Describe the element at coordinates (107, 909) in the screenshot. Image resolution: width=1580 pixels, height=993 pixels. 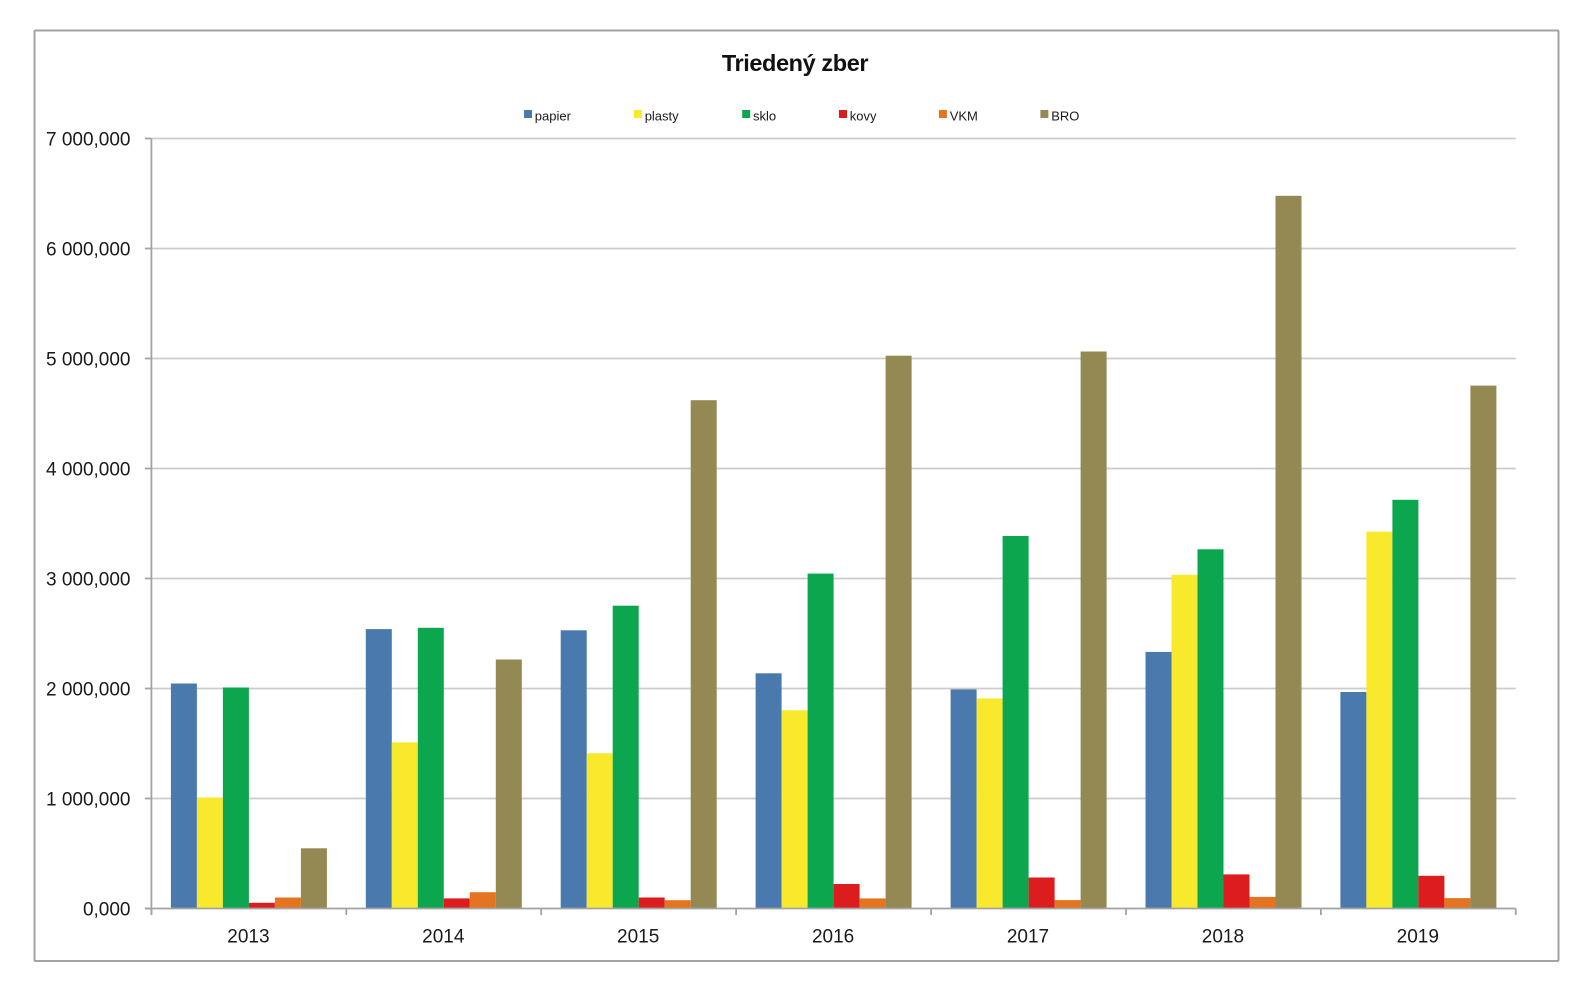
I see `svg-text: 0,000` at that location.